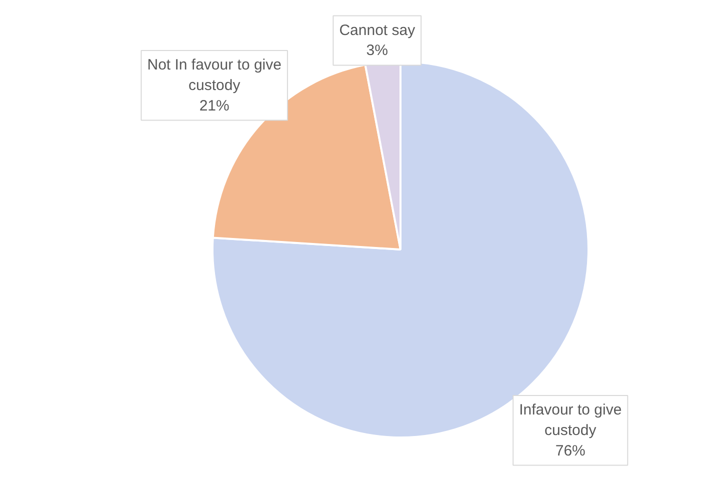 This screenshot has width=712, height=489. What do you see at coordinates (377, 51) in the screenshot?
I see `data-label: 3%` at bounding box center [377, 51].